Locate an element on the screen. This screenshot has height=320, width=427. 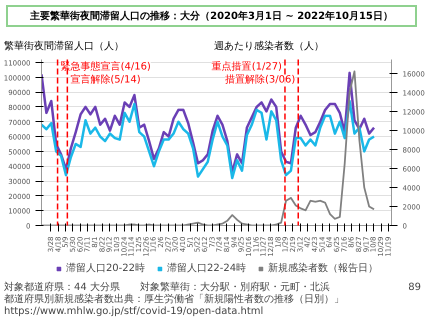
text: 都道府県別新規感染者数出典：厚生労働省「新規陽性者数の推移（日別）」 https://www.mhlw.go.jp/stf/covid-19/open-data.html is located at coordinates (174, 306).